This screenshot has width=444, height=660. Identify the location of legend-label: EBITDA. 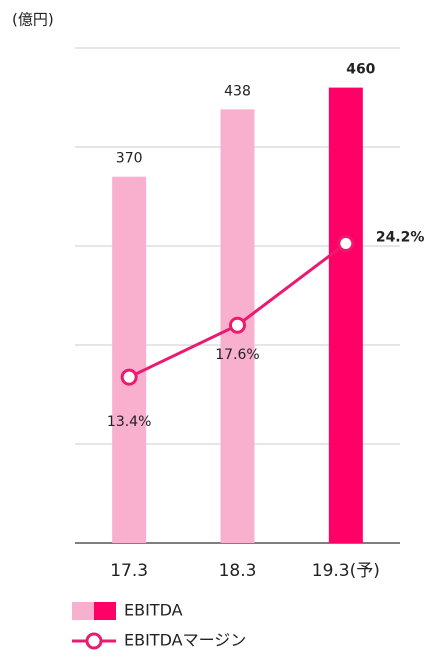
(153, 610).